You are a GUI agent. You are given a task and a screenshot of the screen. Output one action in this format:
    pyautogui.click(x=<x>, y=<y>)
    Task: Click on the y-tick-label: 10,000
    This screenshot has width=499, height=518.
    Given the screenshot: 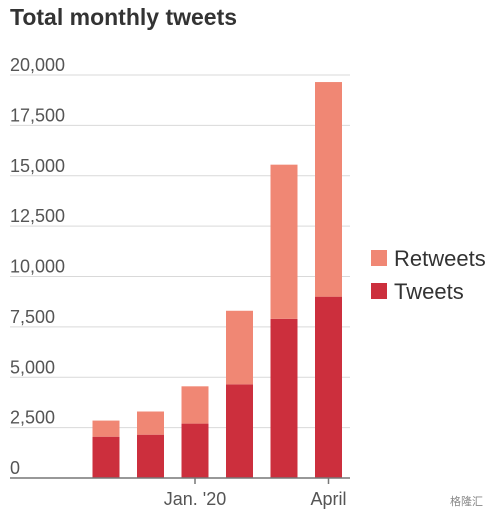 What is the action you would take?
    pyautogui.click(x=37, y=267)
    